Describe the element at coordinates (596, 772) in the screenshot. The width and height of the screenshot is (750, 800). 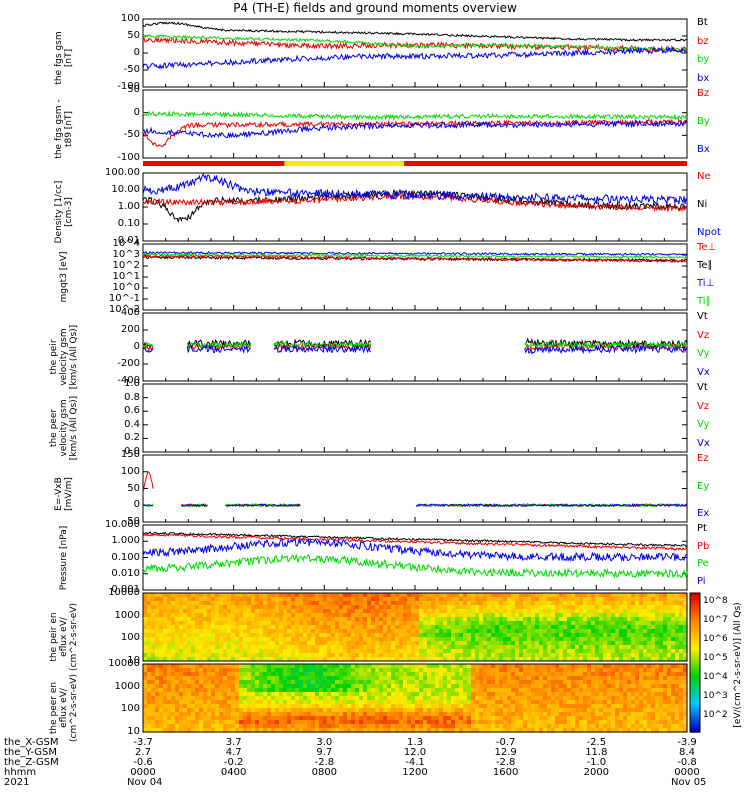
I see `x-row-value: 2000` at that location.